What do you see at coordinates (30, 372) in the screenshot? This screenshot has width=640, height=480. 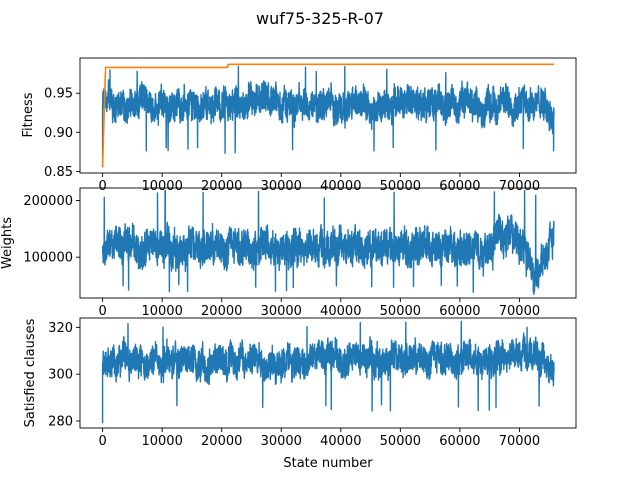 I see `satisfied-clauses-ylabel: Satisfied clauses` at bounding box center [30, 372].